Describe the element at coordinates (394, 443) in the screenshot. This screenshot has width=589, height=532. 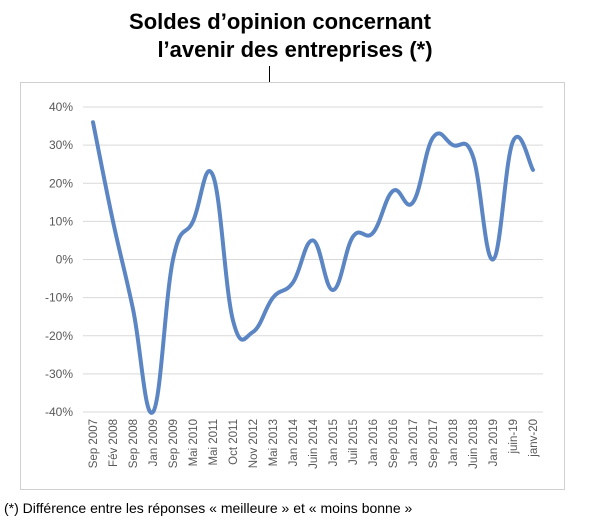
I see `x-tick-label: Sep 2016` at that location.